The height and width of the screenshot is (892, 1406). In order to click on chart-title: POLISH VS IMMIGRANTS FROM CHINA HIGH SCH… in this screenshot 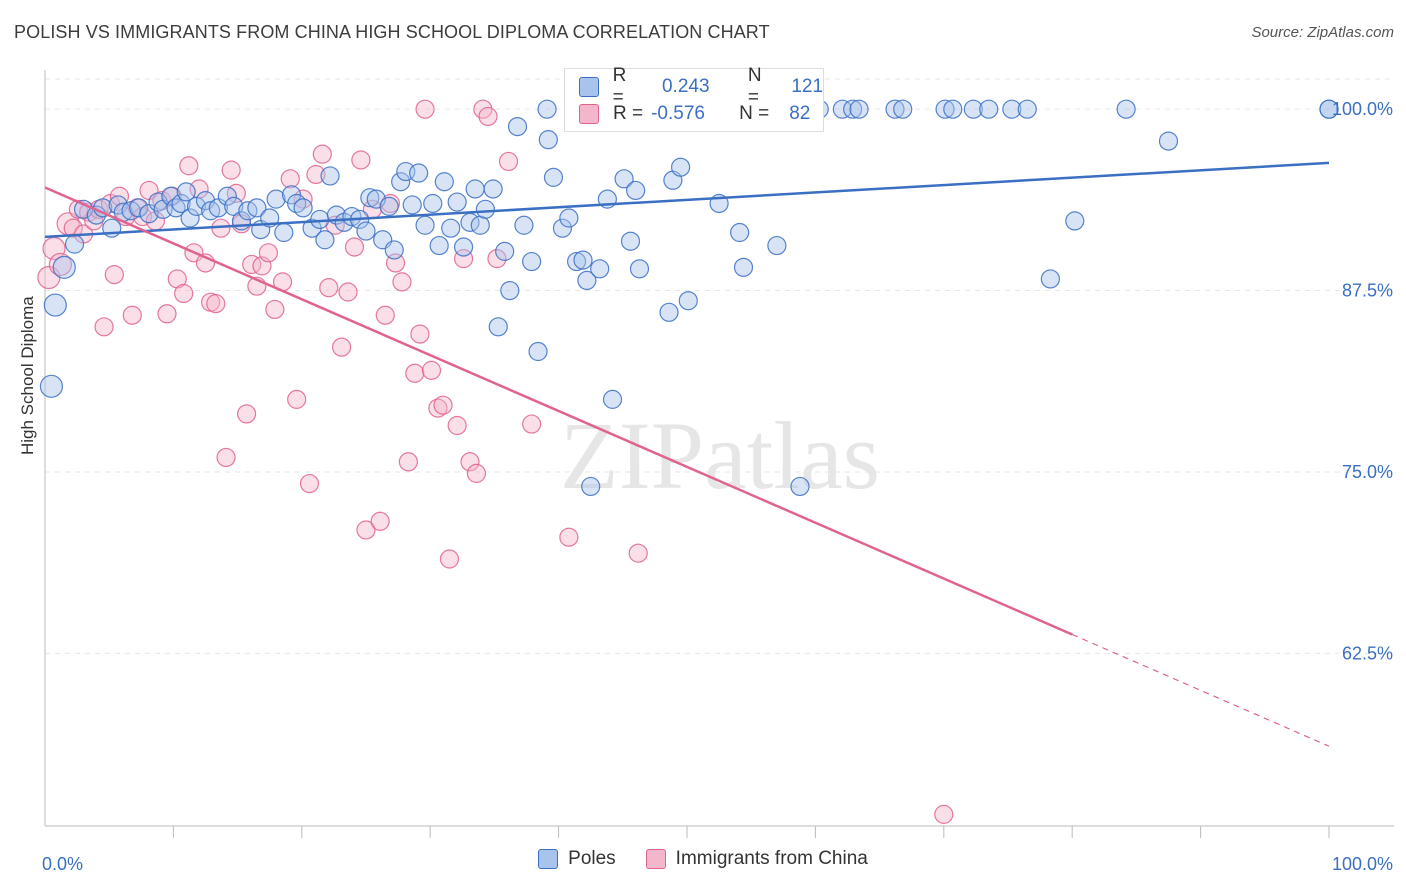, I will do `click(392, 32)`.